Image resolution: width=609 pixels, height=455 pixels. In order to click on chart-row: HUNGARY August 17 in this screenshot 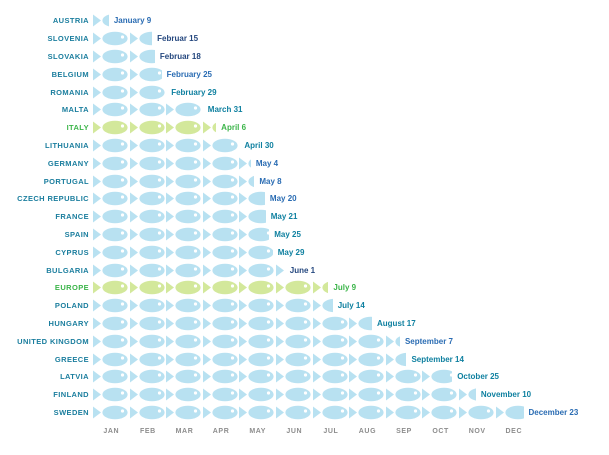, I will do `click(304, 324)`.